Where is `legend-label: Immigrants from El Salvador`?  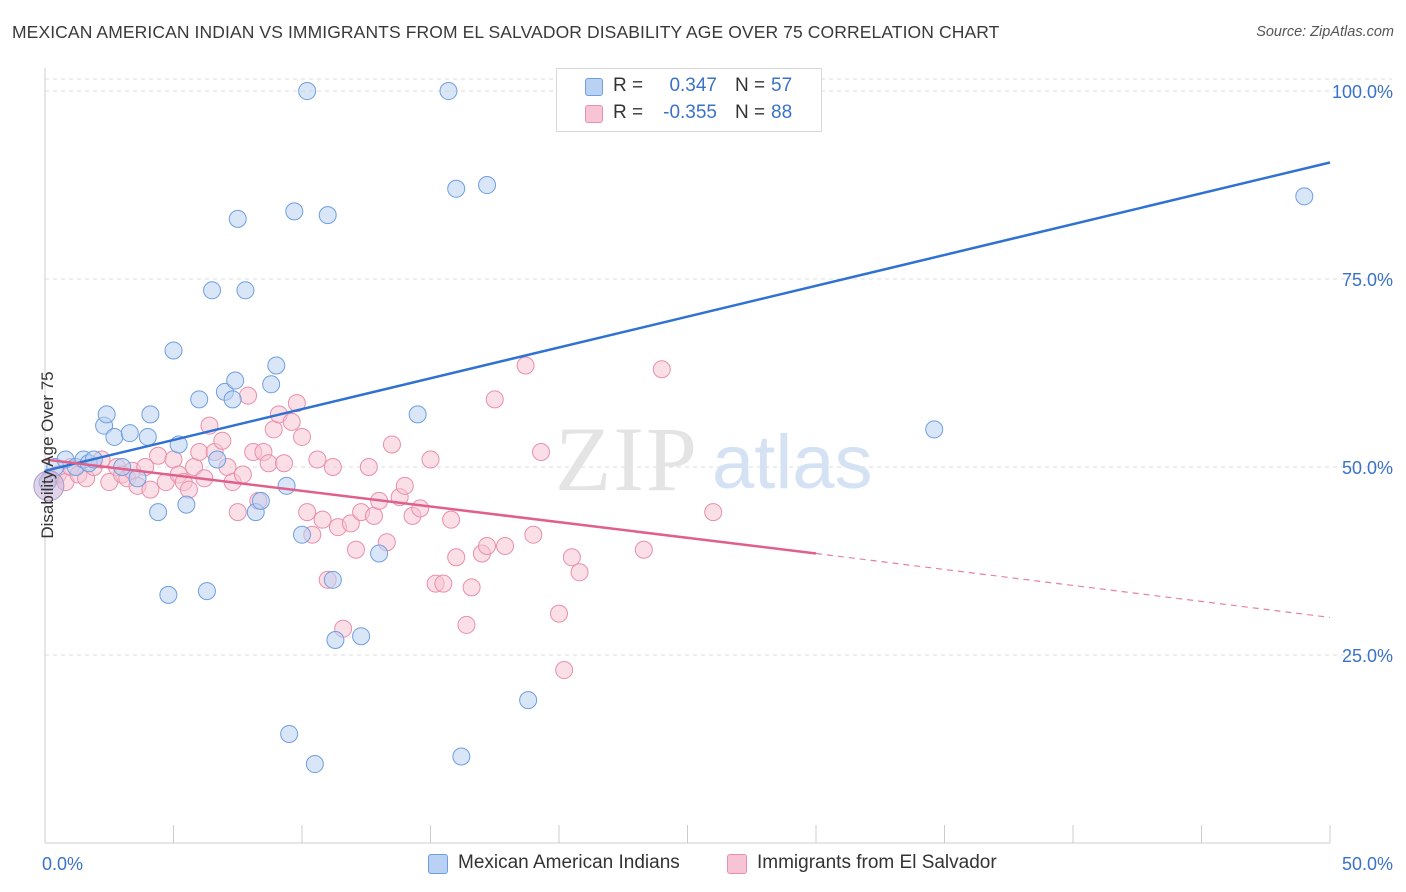
legend-label: Immigrants from El Salvador is located at coordinates (877, 862).